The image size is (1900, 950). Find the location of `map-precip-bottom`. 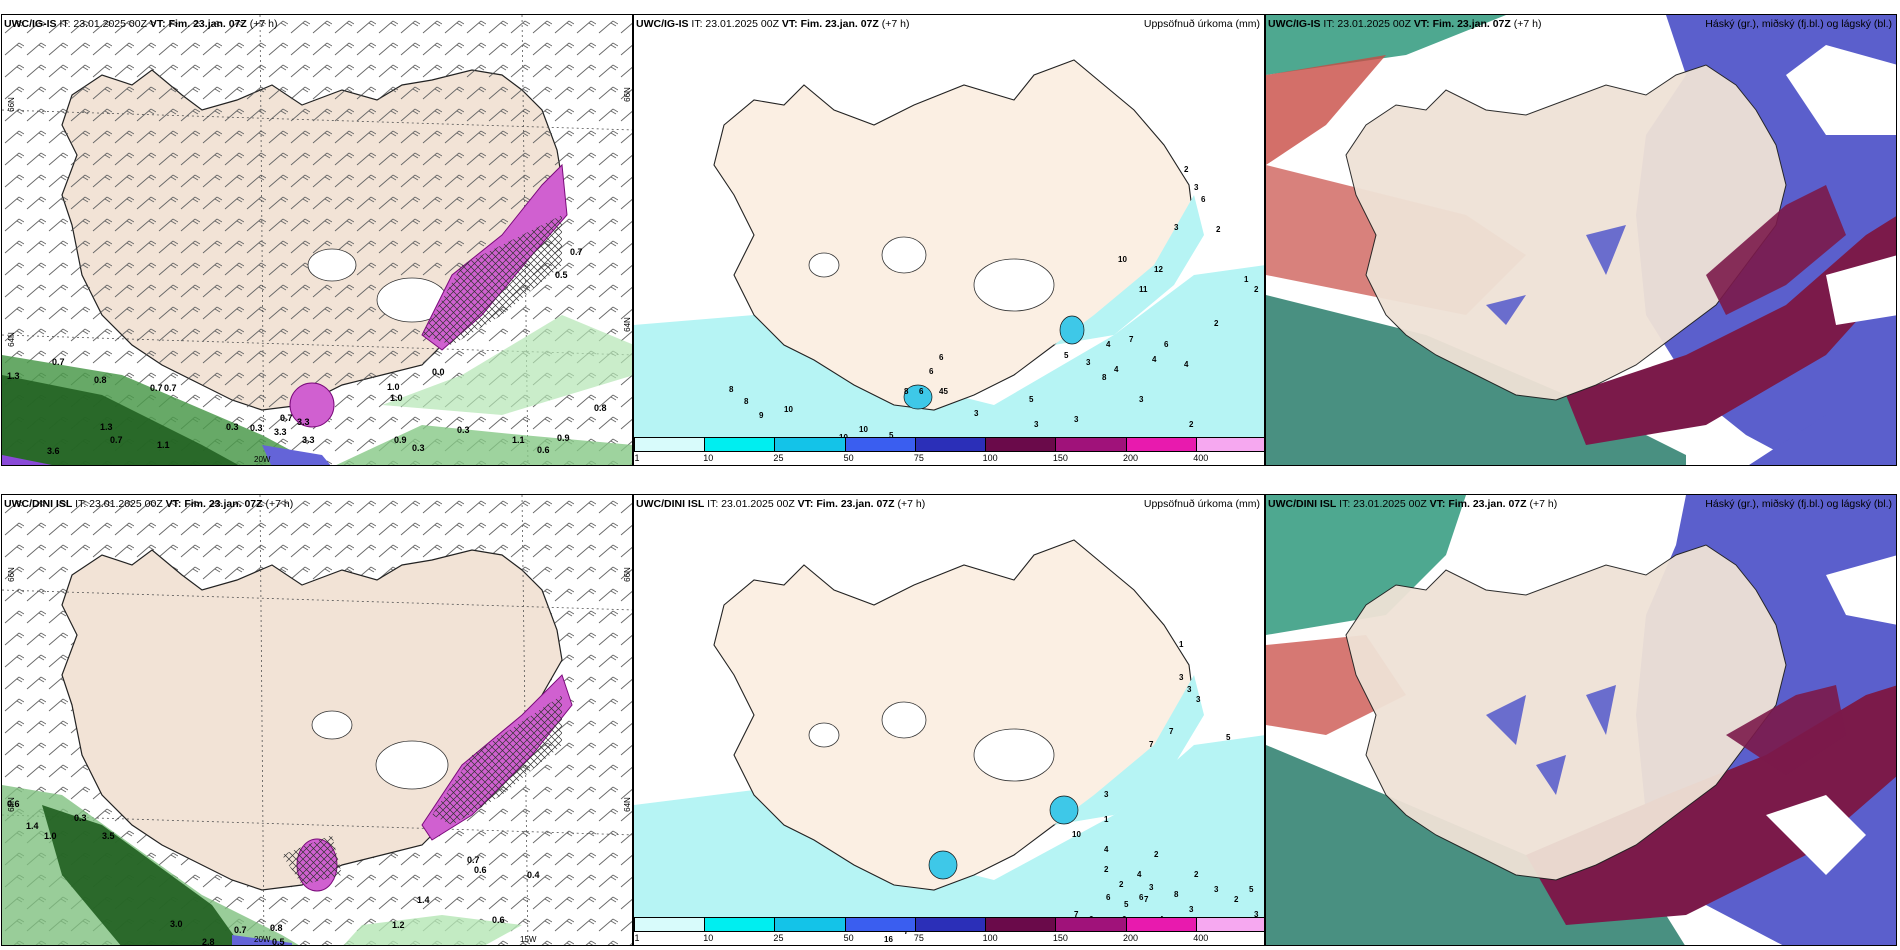

map-precip-bottom is located at coordinates (949, 729).